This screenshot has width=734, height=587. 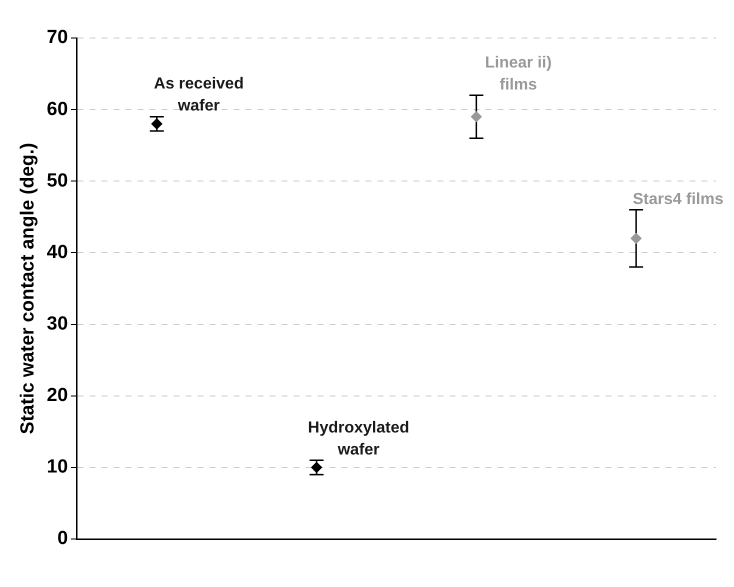 I want to click on y-tick-label: 10, so click(x=57, y=467).